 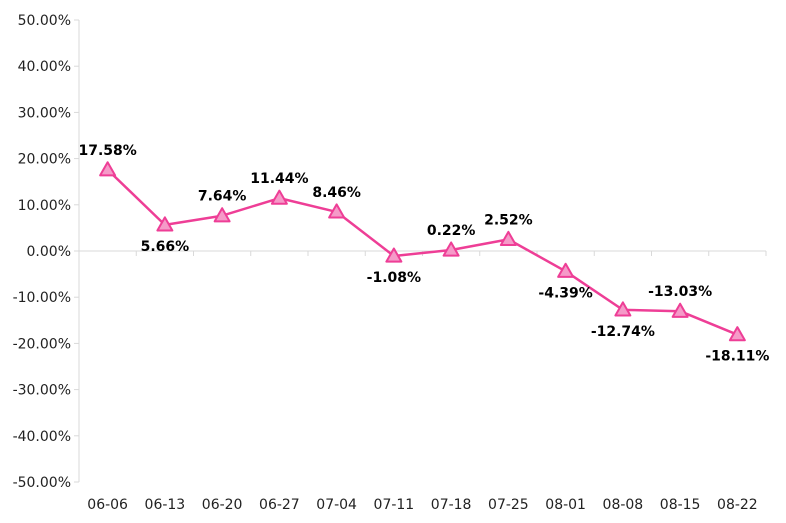 I want to click on x-tick-label: 07-18, so click(x=451, y=505).